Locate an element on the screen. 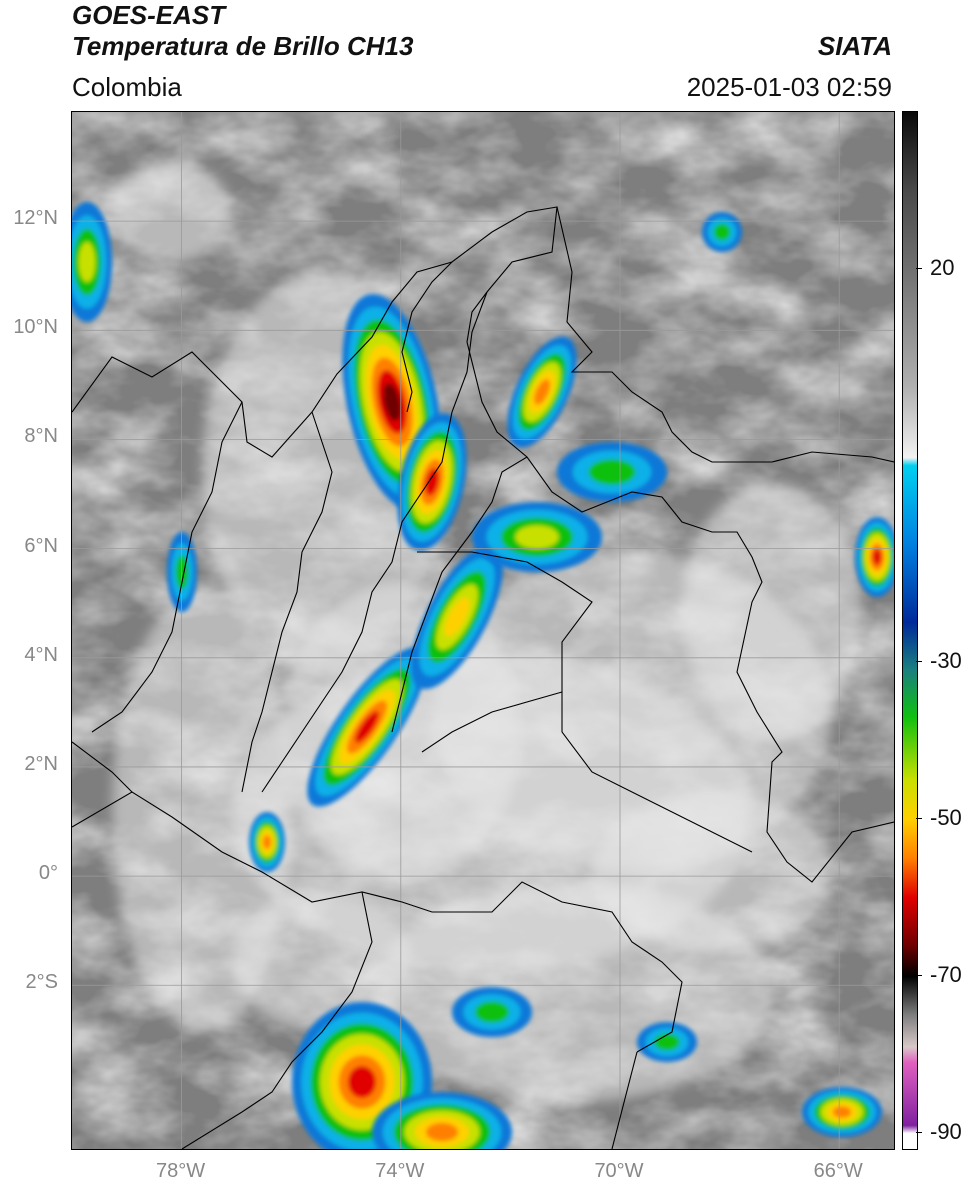  lon-tick-label: 78°W is located at coordinates (181, 1171).